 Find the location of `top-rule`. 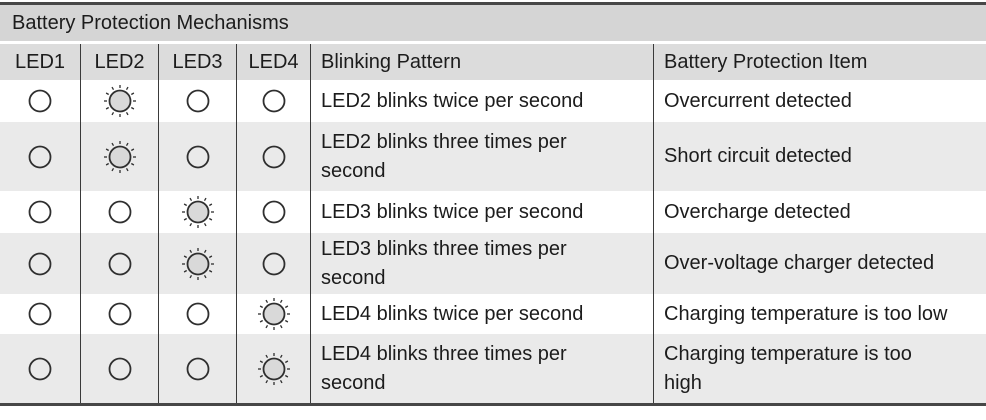

top-rule is located at coordinates (493, 3).